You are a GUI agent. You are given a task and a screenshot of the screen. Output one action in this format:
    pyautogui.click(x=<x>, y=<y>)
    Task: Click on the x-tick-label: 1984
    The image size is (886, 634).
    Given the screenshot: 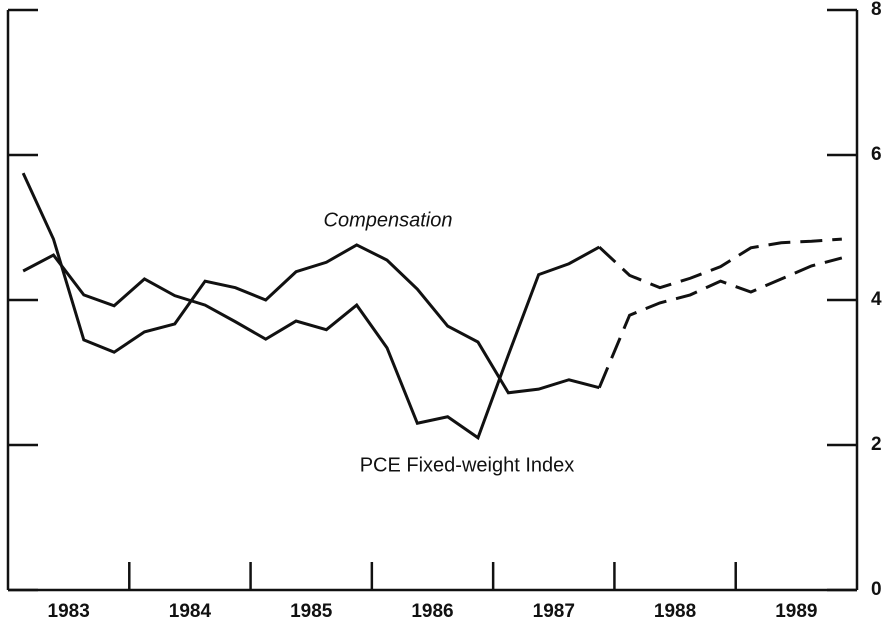 What is the action you would take?
    pyautogui.click(x=190, y=611)
    